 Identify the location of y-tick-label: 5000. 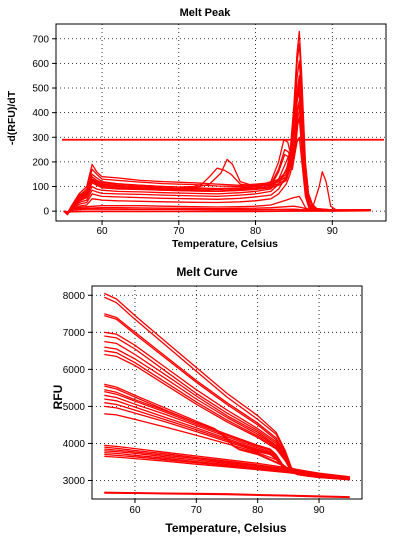
(74, 407).